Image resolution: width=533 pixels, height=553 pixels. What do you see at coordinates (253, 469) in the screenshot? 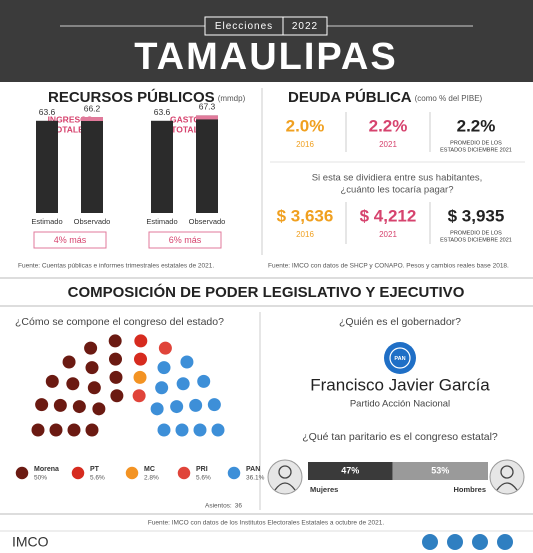
I see `legend-name: PAN` at bounding box center [253, 469].